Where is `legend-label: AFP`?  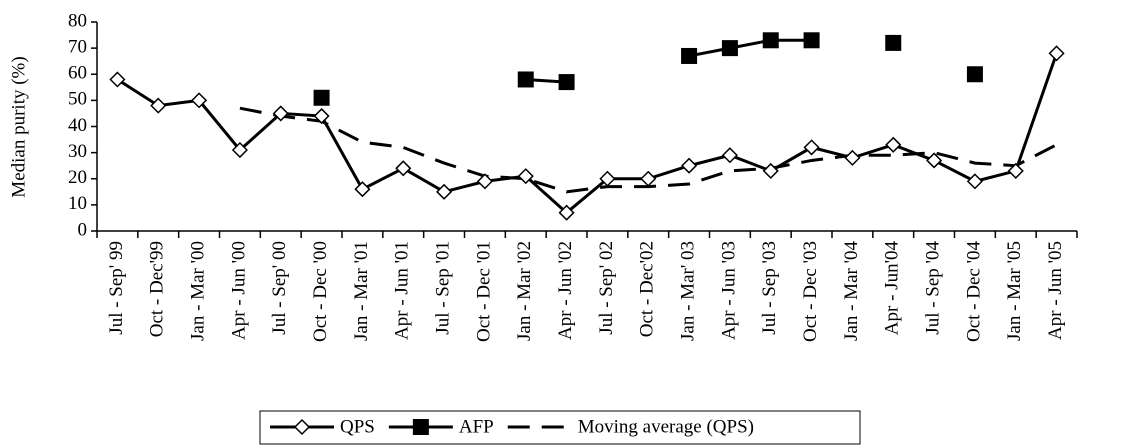 legend-label: AFP is located at coordinates (476, 426).